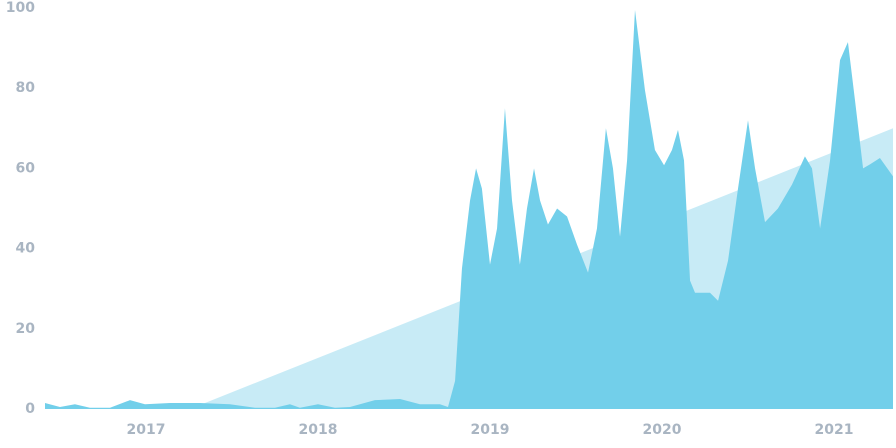  I want to click on x-tick-label: 2017, so click(145, 430).